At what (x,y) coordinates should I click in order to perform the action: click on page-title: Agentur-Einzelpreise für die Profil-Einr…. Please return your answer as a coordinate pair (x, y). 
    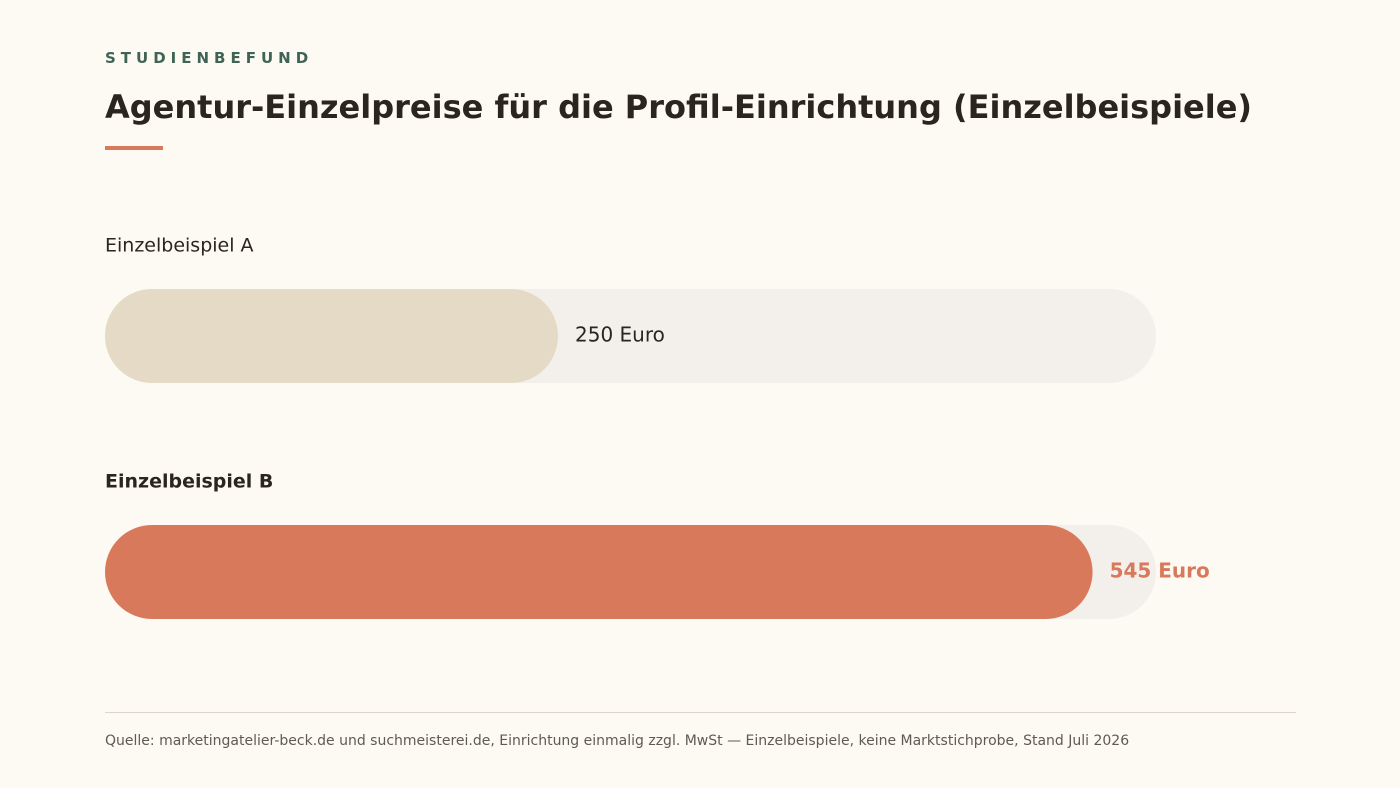
    Looking at the image, I should click on (679, 107).